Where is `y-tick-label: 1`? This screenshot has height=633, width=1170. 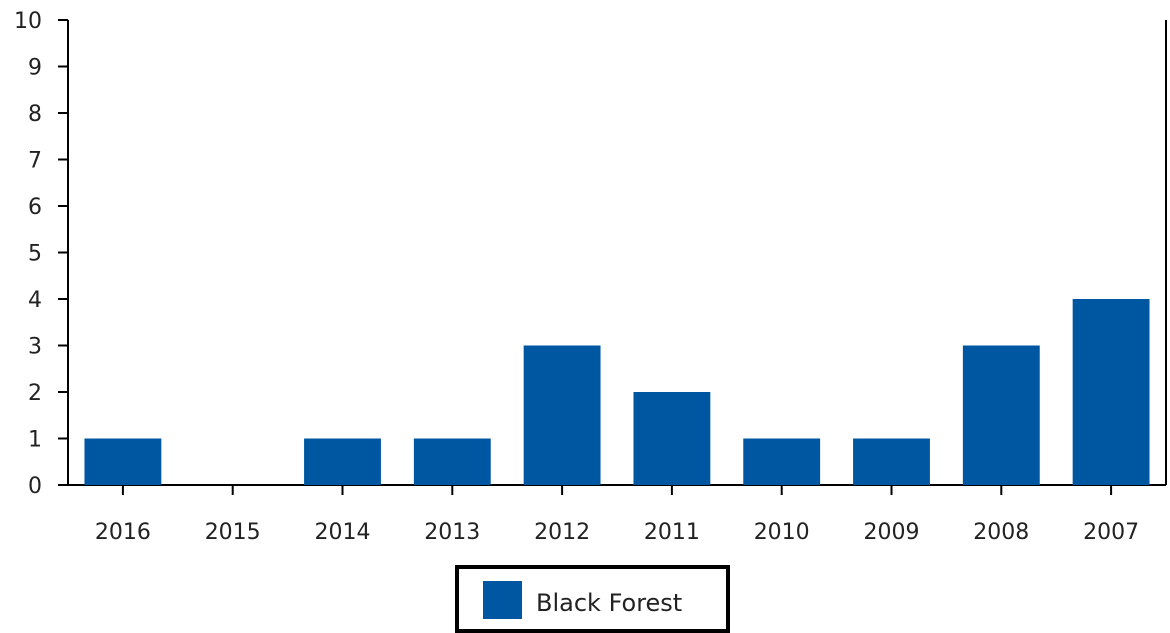 y-tick-label: 1 is located at coordinates (35, 440).